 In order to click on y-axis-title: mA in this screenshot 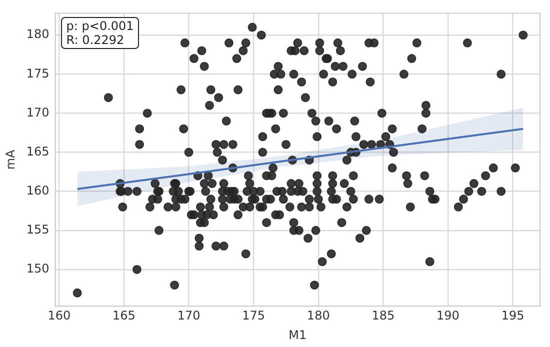, I will do `click(10, 159)`.